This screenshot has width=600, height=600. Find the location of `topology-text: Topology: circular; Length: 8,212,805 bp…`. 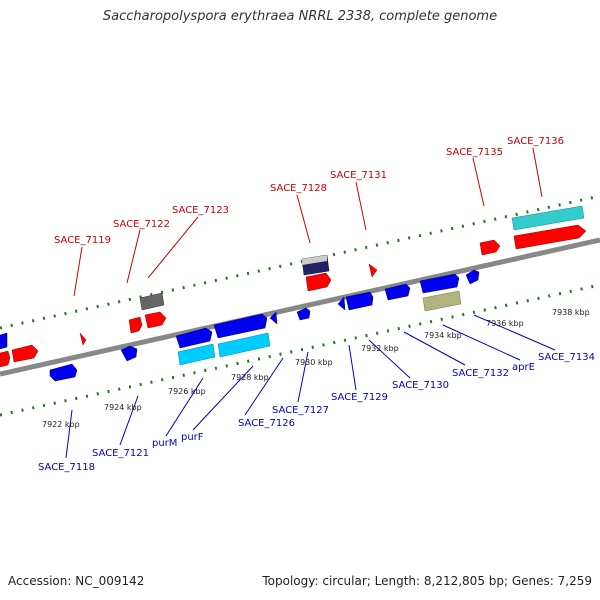

topology-text: Topology: circular; Length: 8,212,805 bp… is located at coordinates (427, 581).